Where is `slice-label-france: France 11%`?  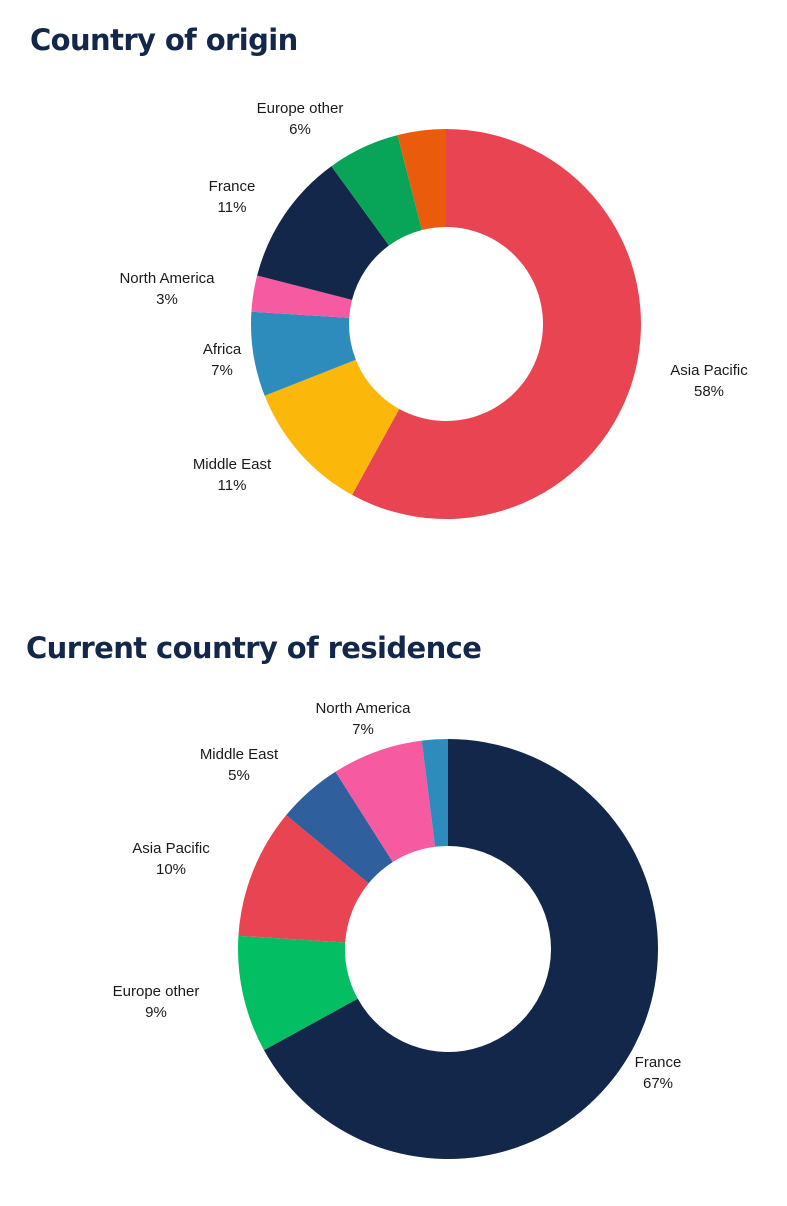
slice-label-france: France 11% is located at coordinates (232, 197).